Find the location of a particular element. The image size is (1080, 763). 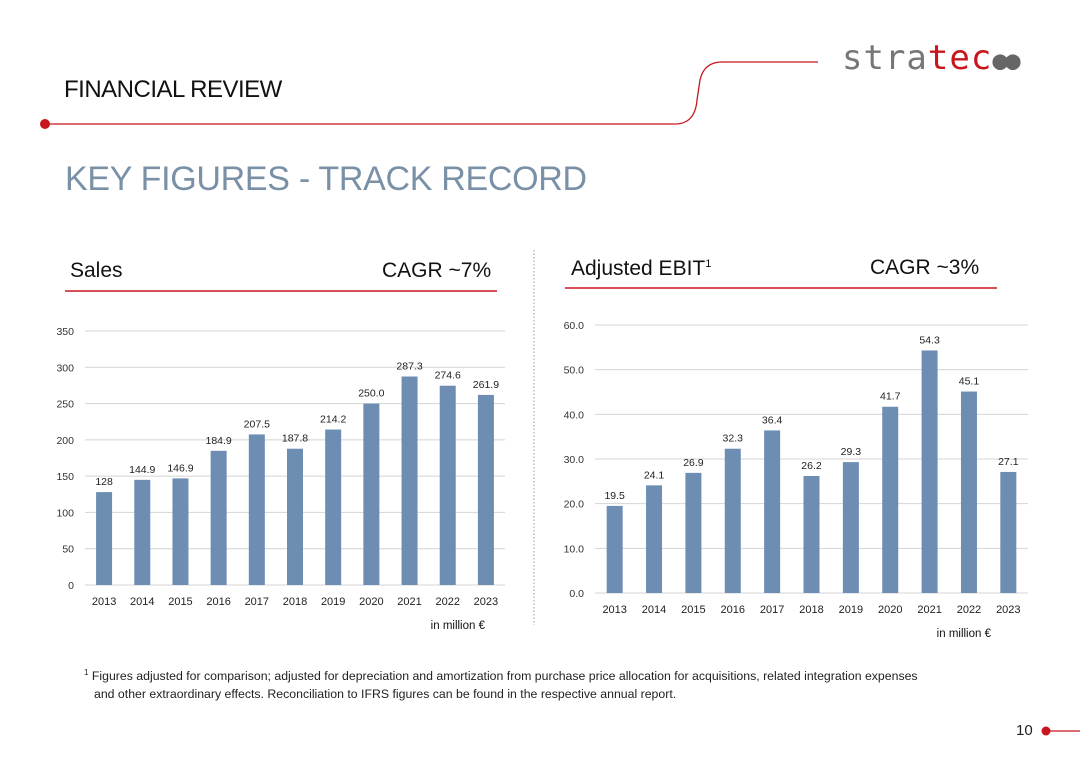

ebit-xtick-label: 2023 is located at coordinates (1008, 610).